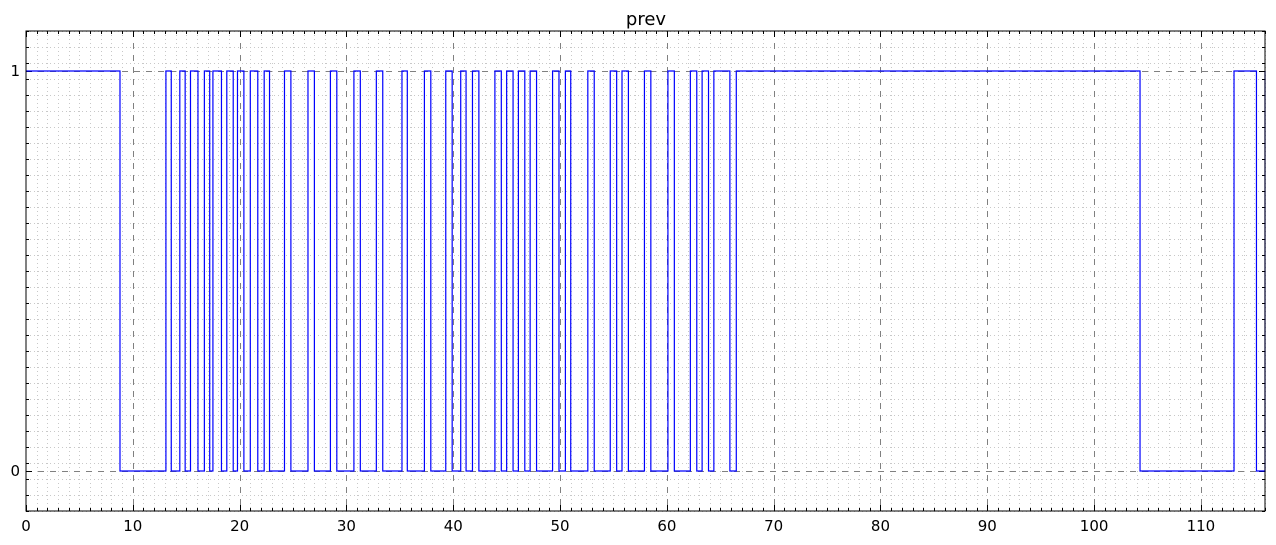 The width and height of the screenshot is (1276, 545). I want to click on x-tick-label: 10, so click(132, 526).